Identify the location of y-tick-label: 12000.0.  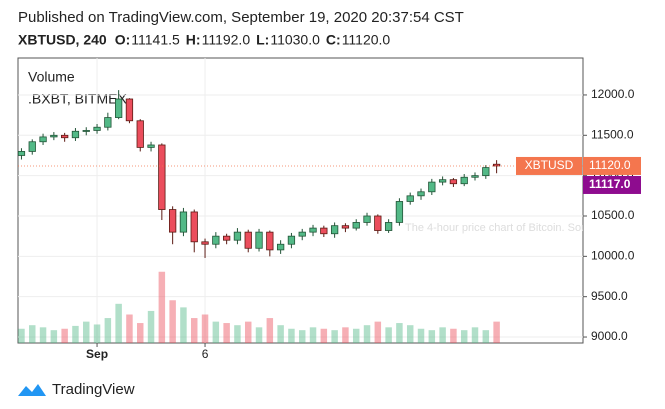
(613, 94).